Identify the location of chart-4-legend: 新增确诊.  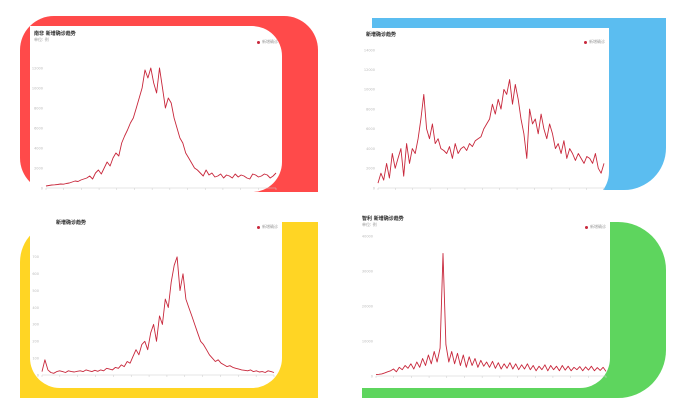
(595, 227).